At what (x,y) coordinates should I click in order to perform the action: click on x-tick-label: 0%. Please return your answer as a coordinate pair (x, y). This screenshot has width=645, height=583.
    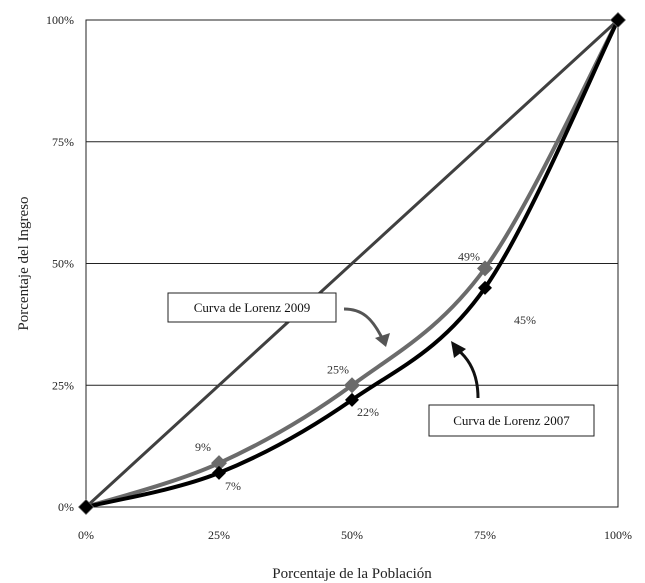
    Looking at the image, I should click on (86, 535).